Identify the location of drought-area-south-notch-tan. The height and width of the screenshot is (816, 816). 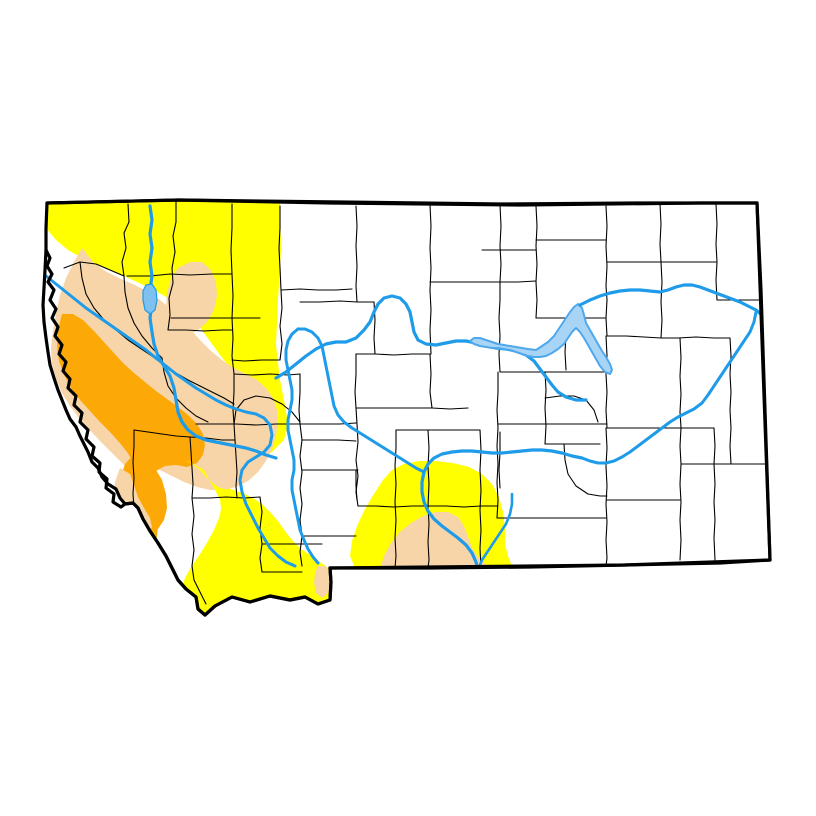
(322, 582).